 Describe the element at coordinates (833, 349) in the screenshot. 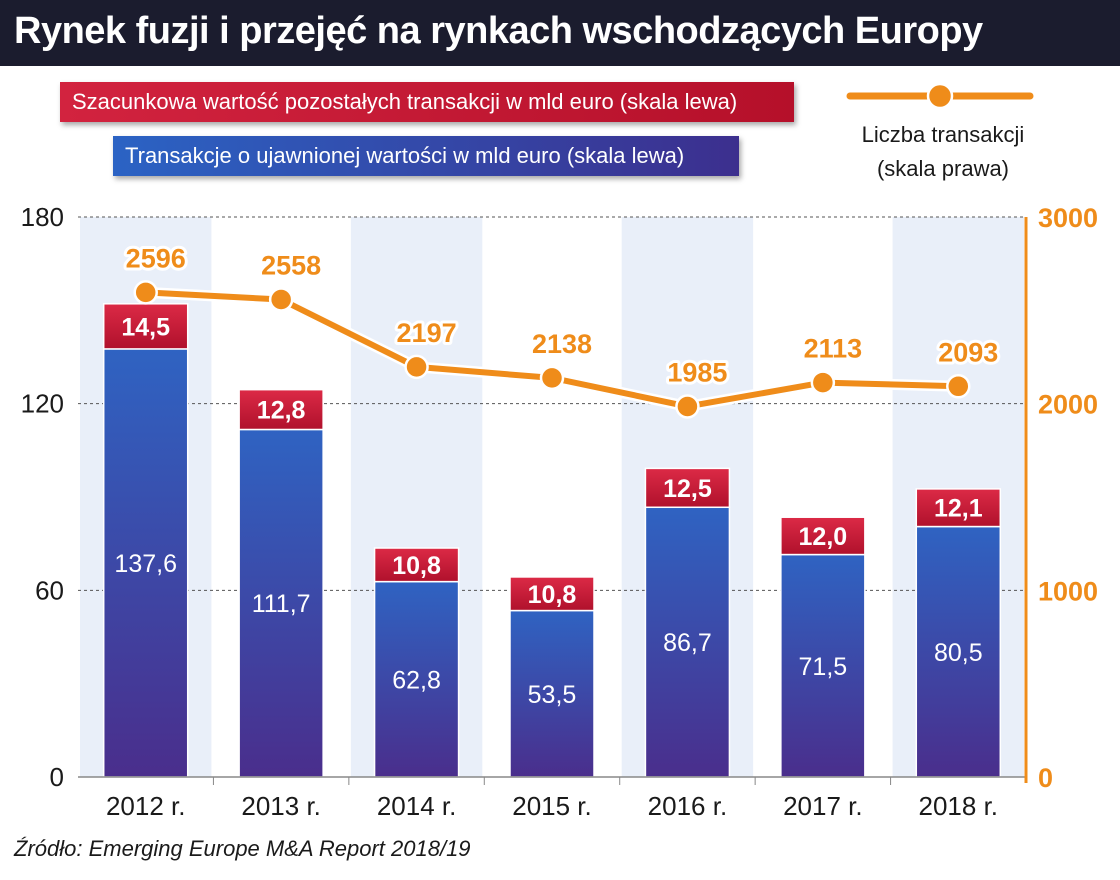

I see `line-point-label: 2113` at that location.